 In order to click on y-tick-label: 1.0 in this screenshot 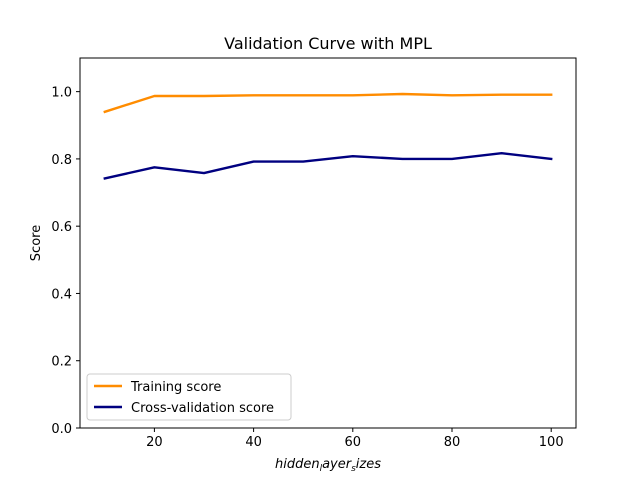, I will do `click(61, 93)`.